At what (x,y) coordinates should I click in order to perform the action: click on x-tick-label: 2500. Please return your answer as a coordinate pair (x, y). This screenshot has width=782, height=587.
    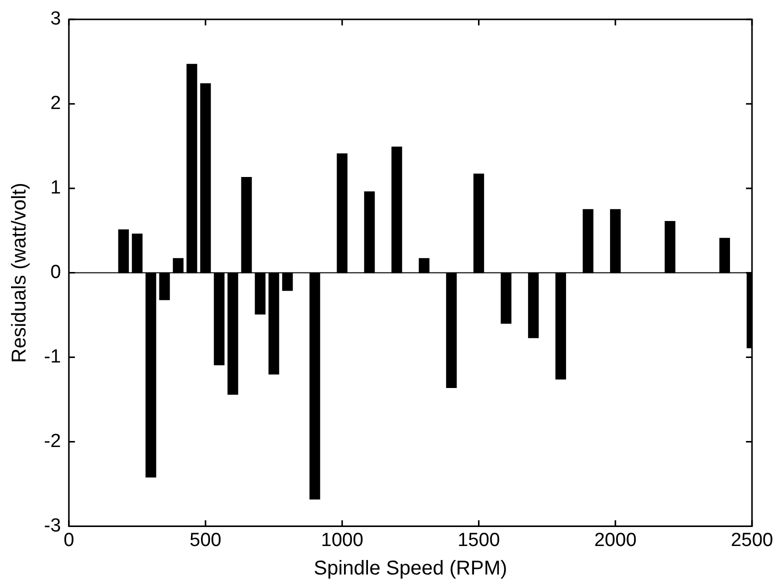
    Looking at the image, I should click on (752, 540).